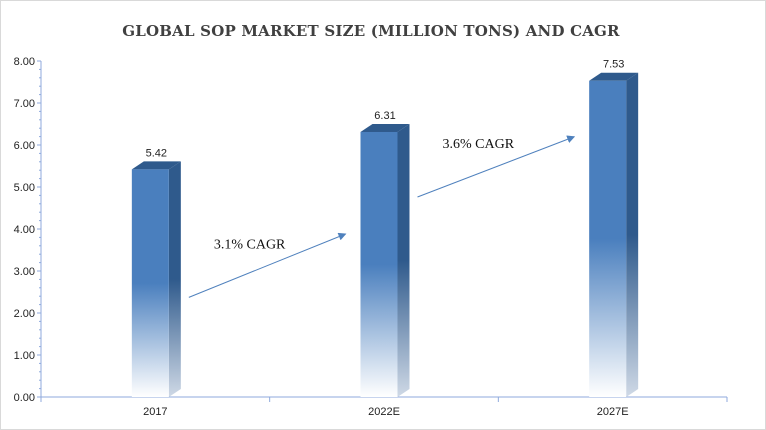 This screenshot has width=766, height=430. What do you see at coordinates (24, 398) in the screenshot?
I see `y-tick-label: 0.00` at bounding box center [24, 398].